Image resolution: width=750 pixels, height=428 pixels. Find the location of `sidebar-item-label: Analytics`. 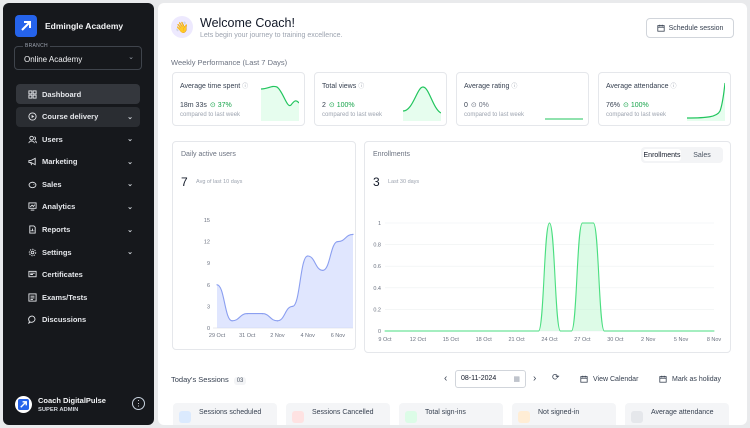

sidebar-item-label: Analytics is located at coordinates (59, 207).